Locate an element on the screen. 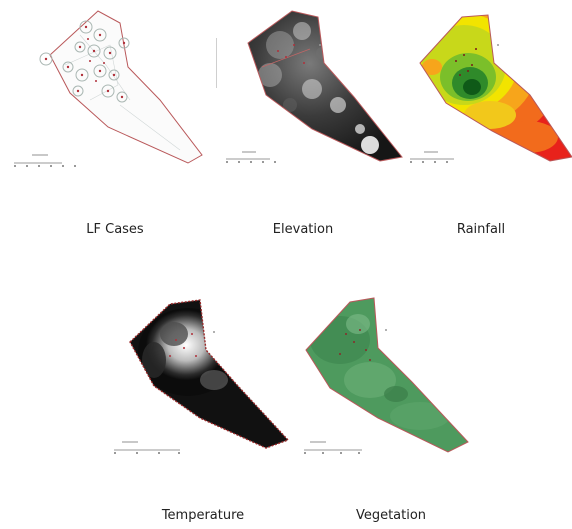 The image size is (572, 529). rainfall-map is located at coordinates (491, 90).